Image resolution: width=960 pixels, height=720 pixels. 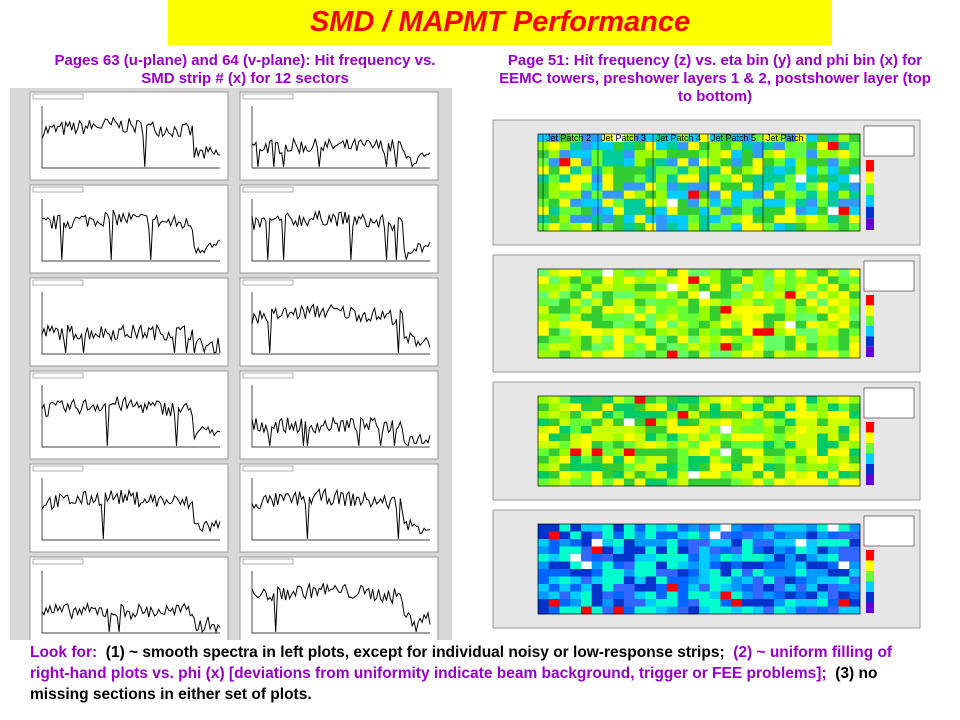 What do you see at coordinates (500, 22) in the screenshot?
I see `slide-title: SMD / MAPMT Performance` at bounding box center [500, 22].